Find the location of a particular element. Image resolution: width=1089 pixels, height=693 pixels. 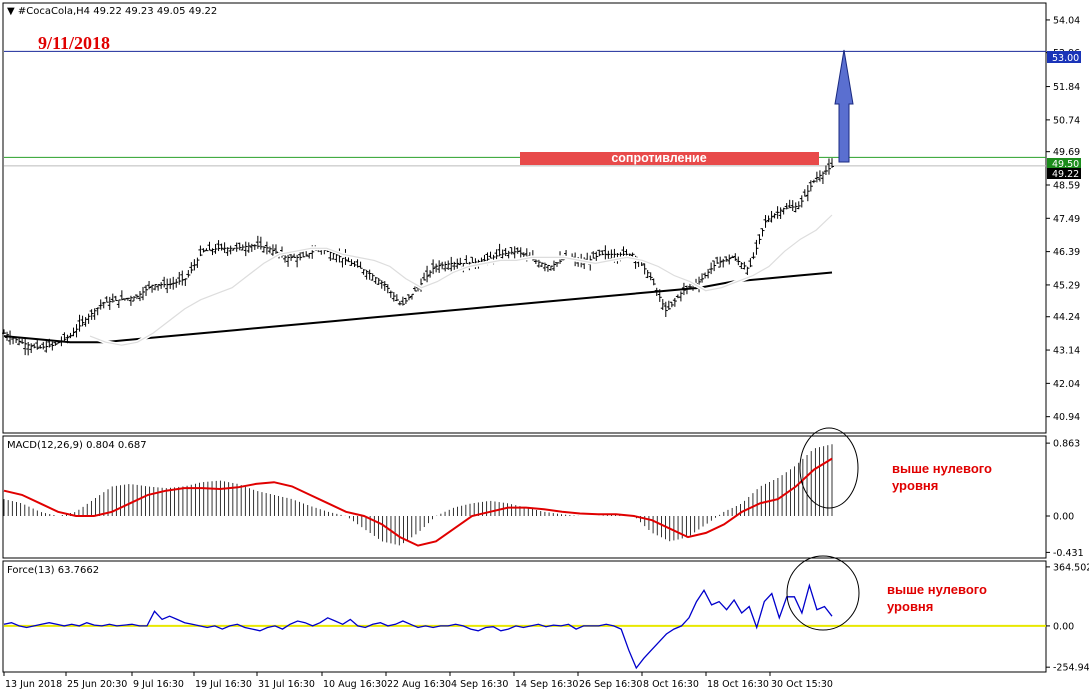

price-tag-blue-bg is located at coordinates (1064, 57).